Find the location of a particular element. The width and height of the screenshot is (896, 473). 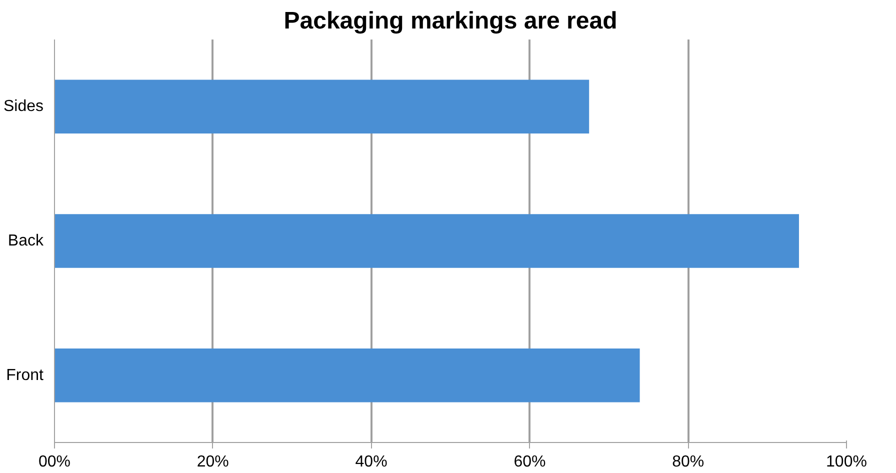

x-tick-label: 80% is located at coordinates (688, 462).